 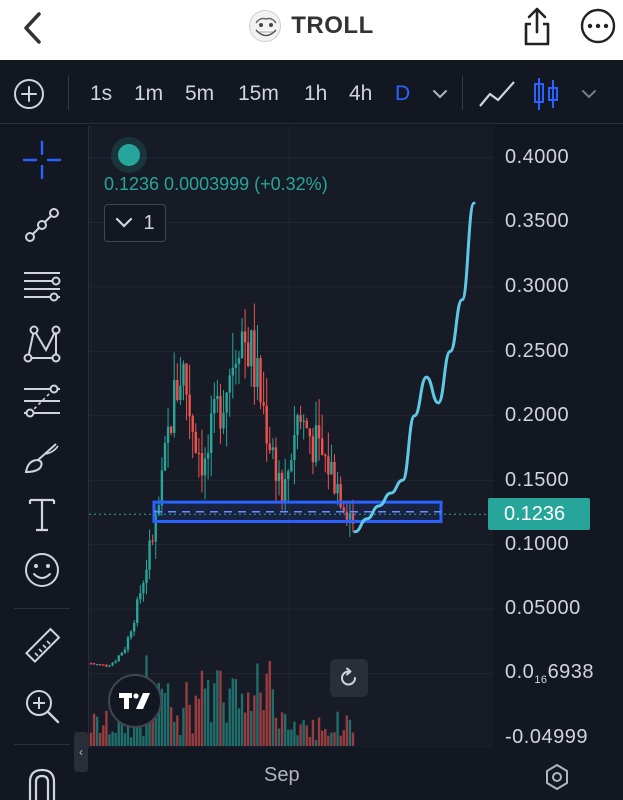 What do you see at coordinates (42, 570) in the screenshot?
I see `emoji-tool` at bounding box center [42, 570].